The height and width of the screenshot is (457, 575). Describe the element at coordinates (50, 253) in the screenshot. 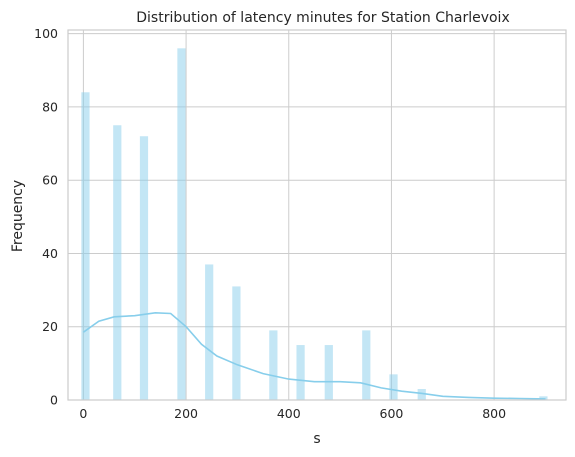

I see `y-tick-label: 40` at that location.